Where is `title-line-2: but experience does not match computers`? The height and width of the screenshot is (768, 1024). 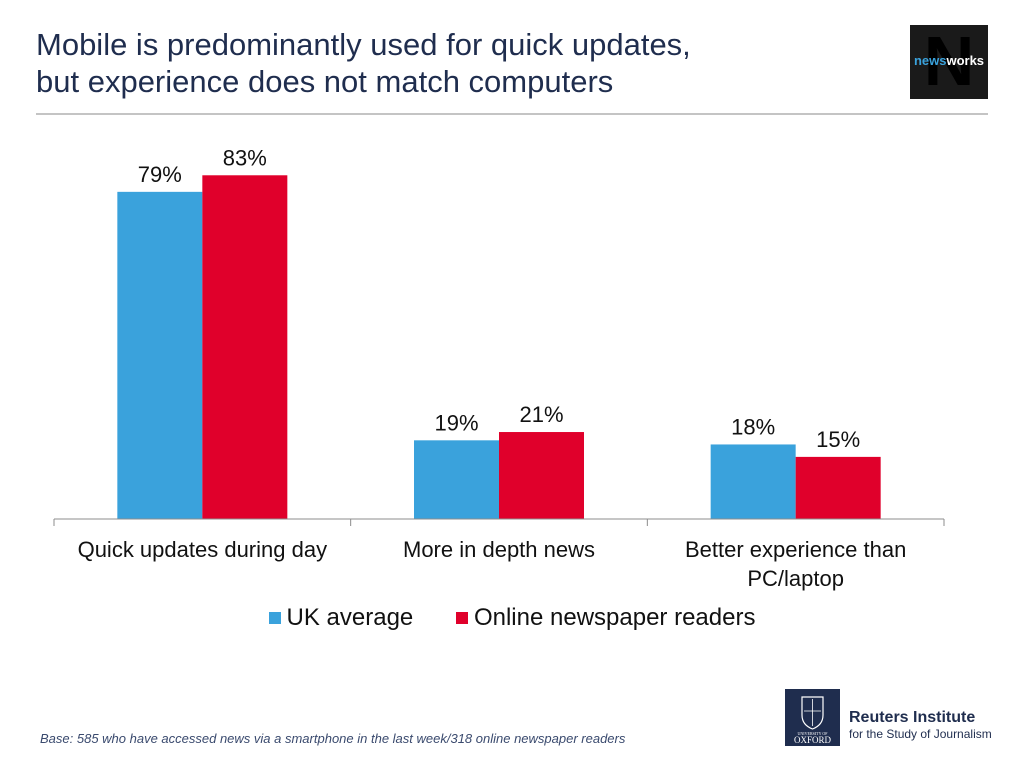
title-line-2: but experience does not match computers is located at coordinates (325, 81).